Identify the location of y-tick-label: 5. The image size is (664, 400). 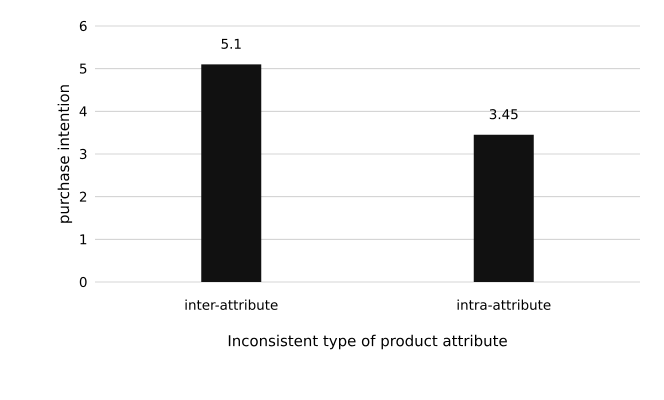
(83, 69).